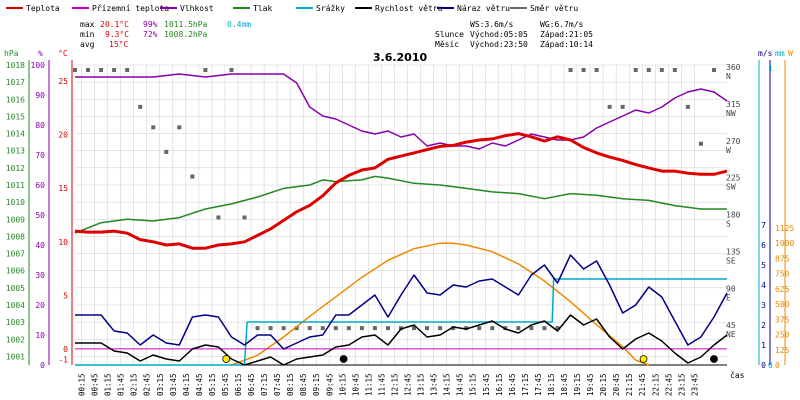 The width and height of the screenshot is (800, 400). I want to click on legend-label: Vlhkost, so click(197, 8).